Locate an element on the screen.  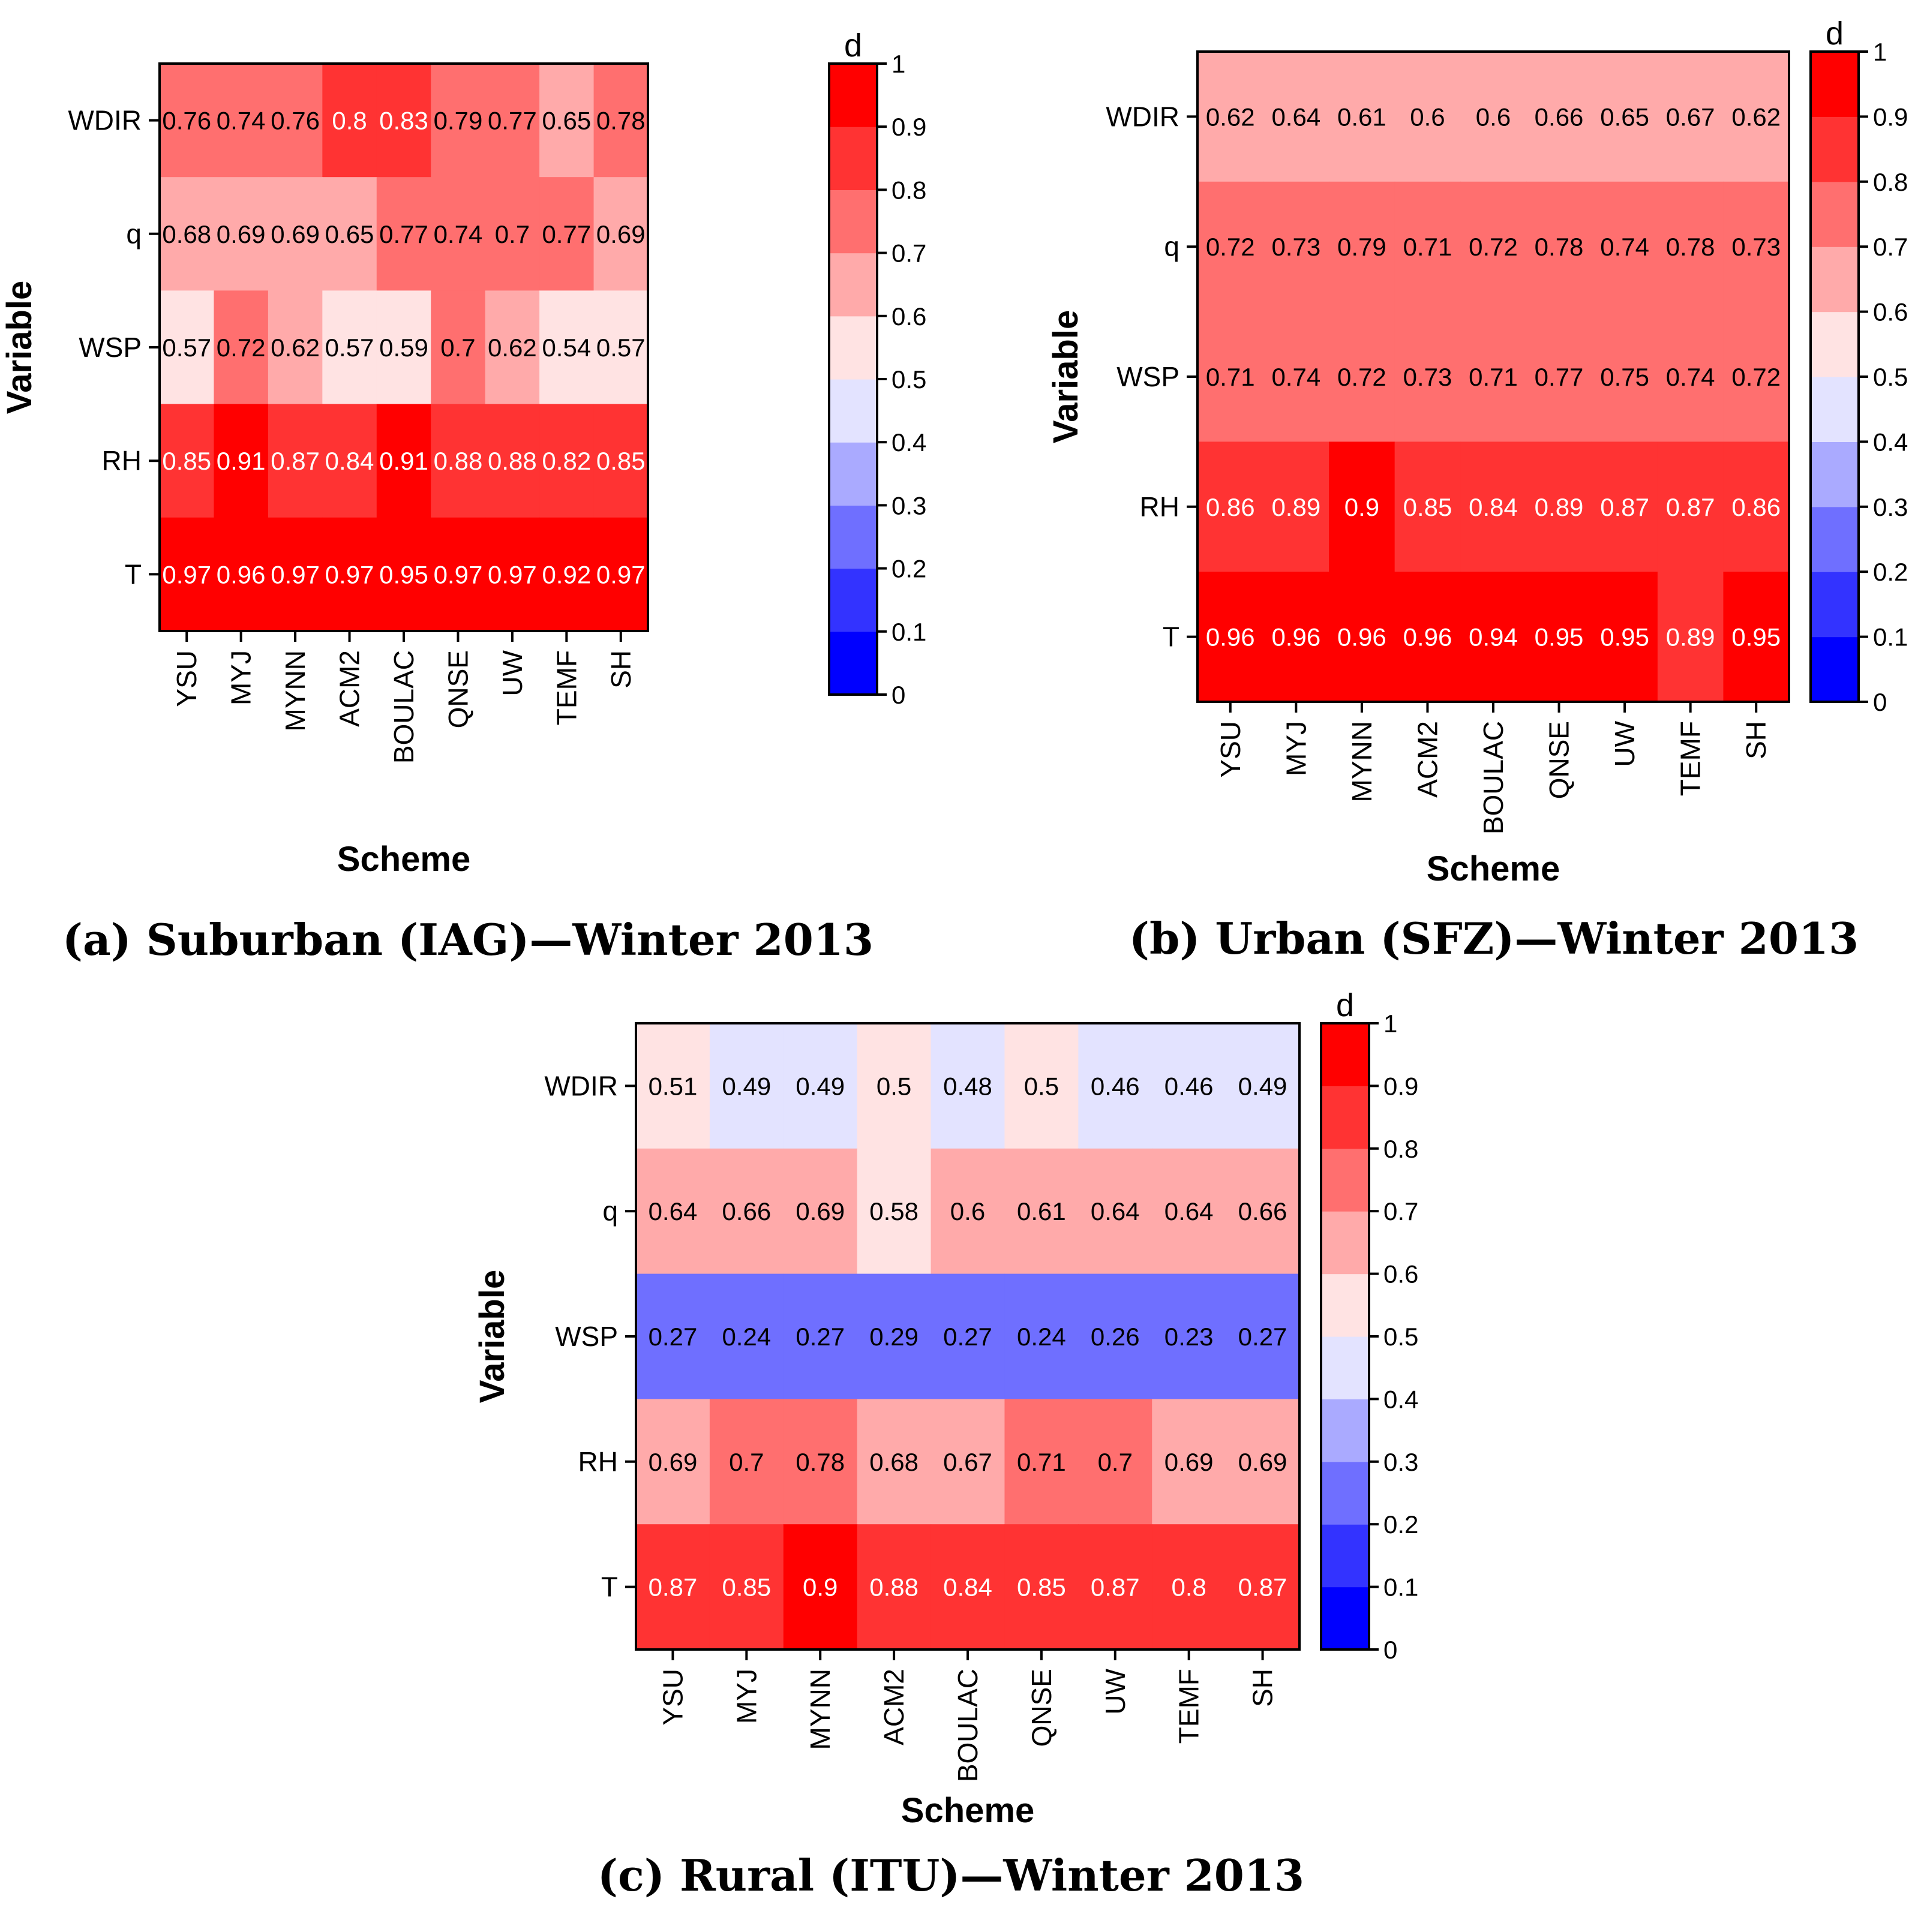
x-tick-label: MYNN is located at coordinates (820, 1709).